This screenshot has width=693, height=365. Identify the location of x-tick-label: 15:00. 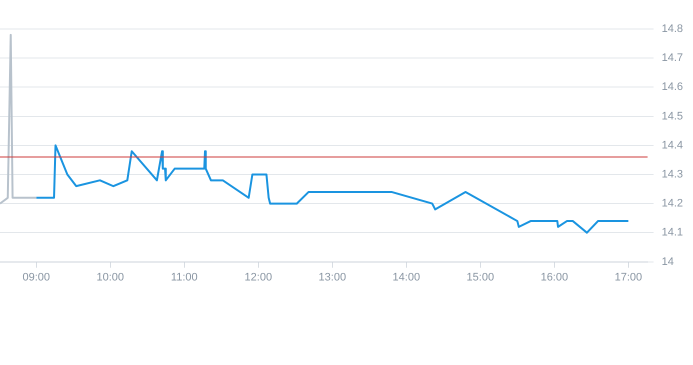
(480, 277).